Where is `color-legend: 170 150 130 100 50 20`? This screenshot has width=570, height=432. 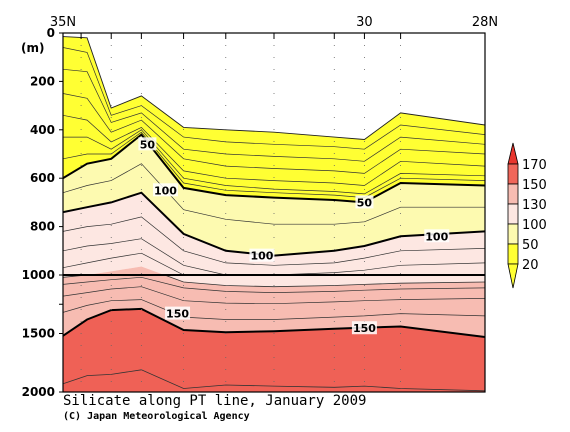
color-legend: 170 150 130 100 50 20 is located at coordinates (527, 215).